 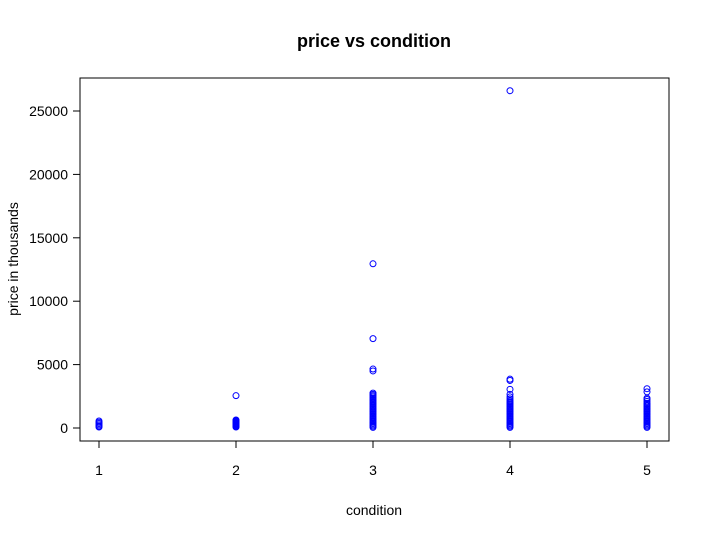 I want to click on y-axis: 0 5000 10000 15000 20000 25000, so click(x=55, y=269).